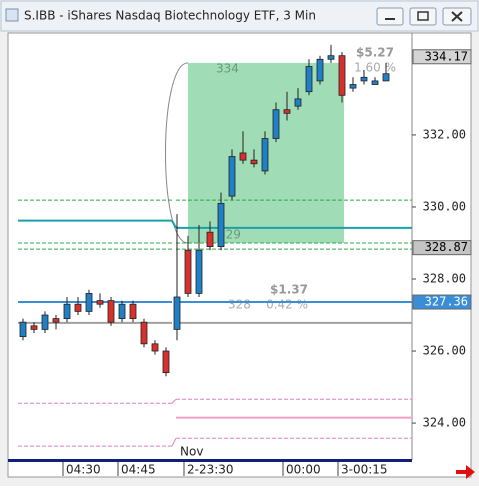 This screenshot has width=479, height=490. Describe the element at coordinates (303, 470) in the screenshot. I see `x-tick-label: 00:00` at that location.